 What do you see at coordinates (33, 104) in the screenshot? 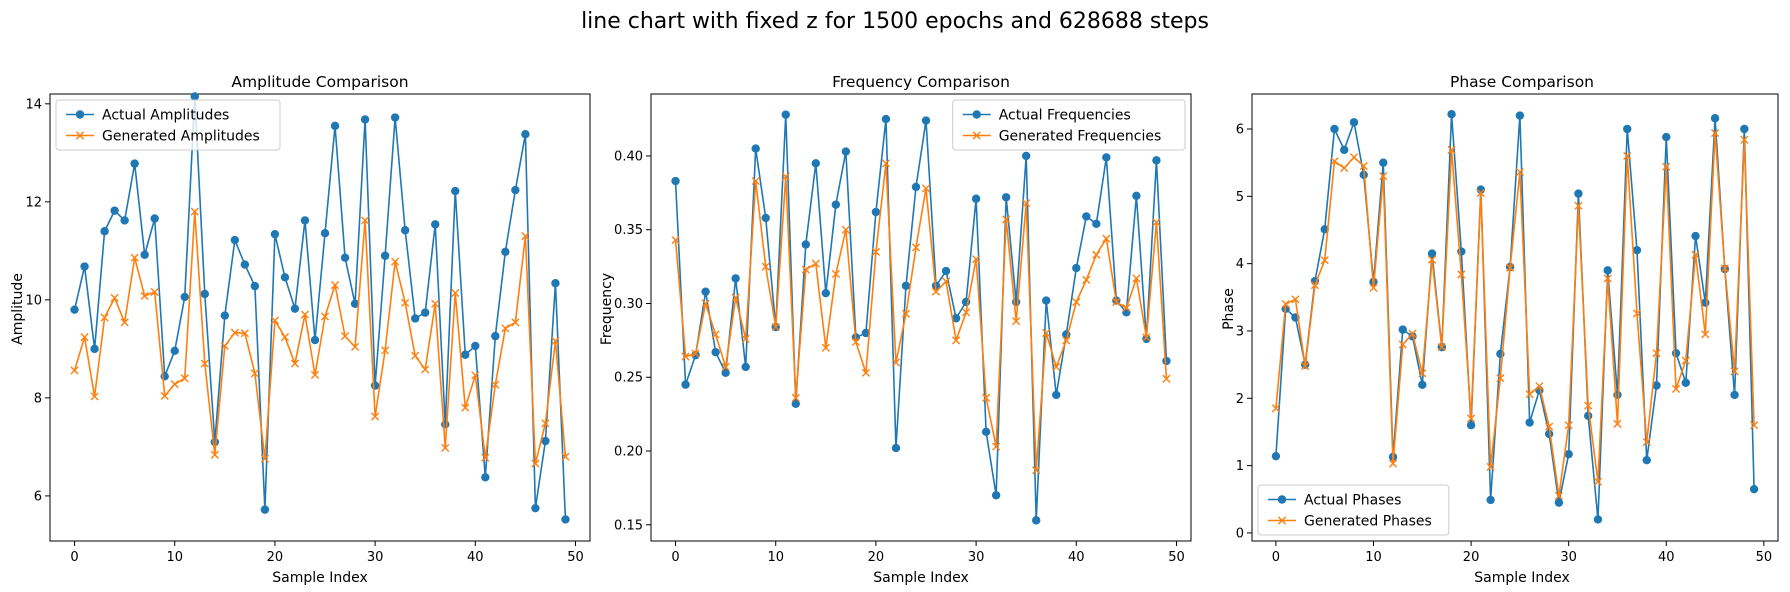
I see `y-tick-label: 14` at bounding box center [33, 104].